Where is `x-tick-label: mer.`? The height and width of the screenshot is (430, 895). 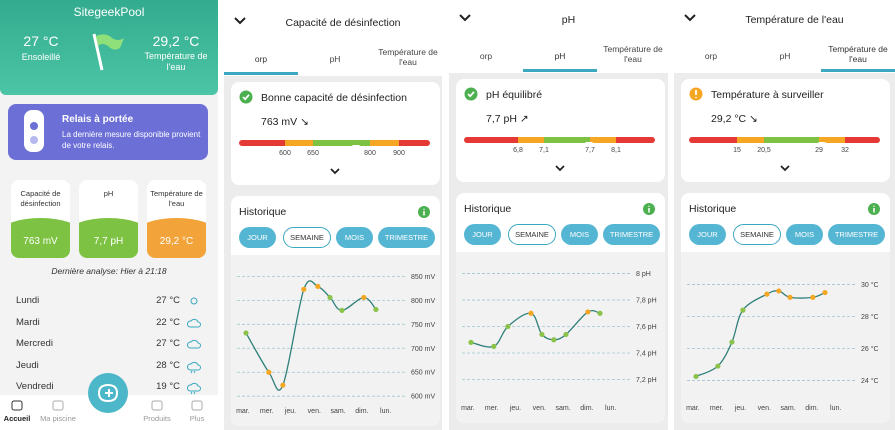 x-tick-label: mer. is located at coordinates (717, 408).